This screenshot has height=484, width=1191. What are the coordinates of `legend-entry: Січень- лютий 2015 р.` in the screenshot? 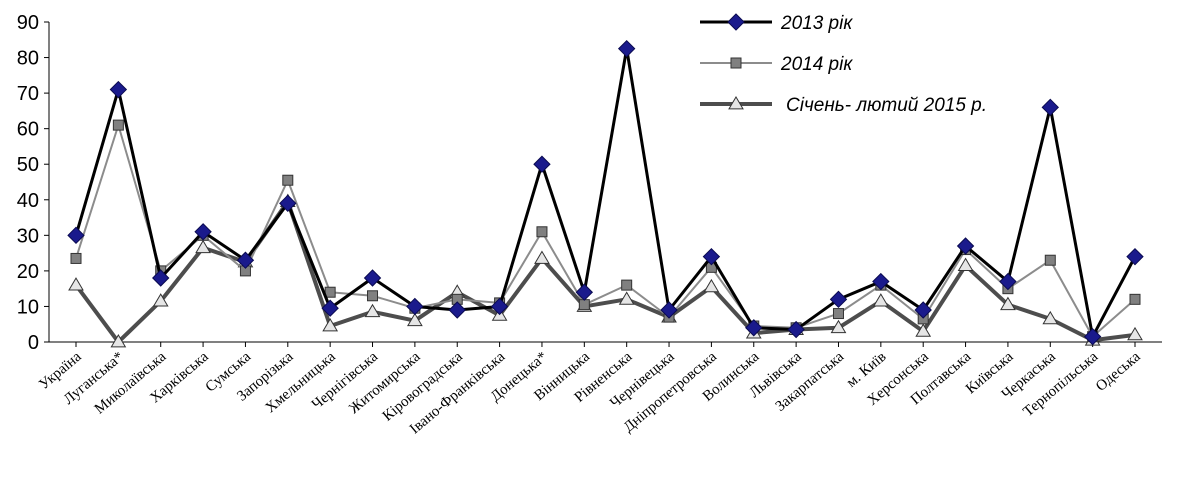 It's located at (843, 105).